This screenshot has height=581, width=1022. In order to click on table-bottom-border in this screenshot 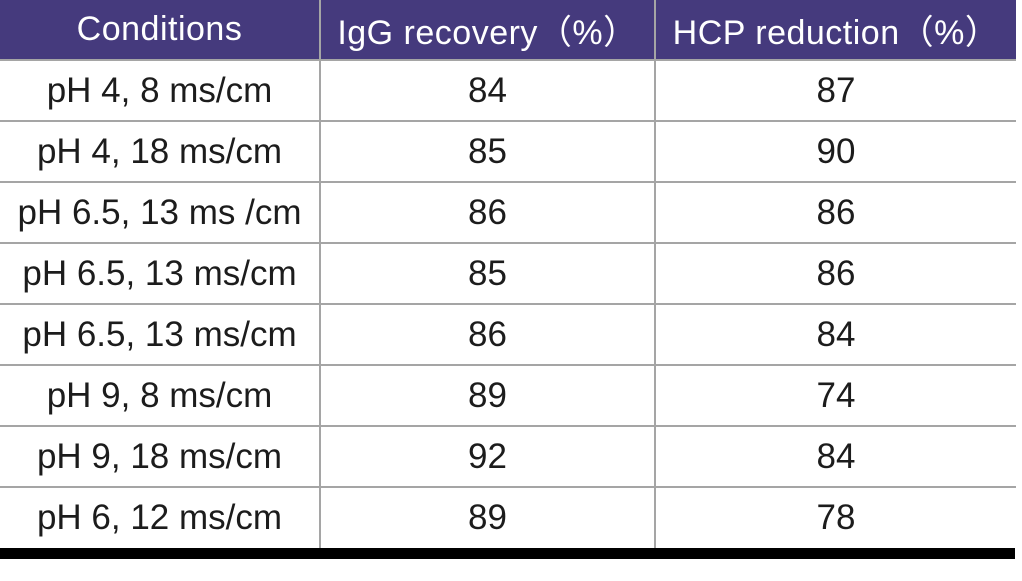, I will do `click(507, 553)`.